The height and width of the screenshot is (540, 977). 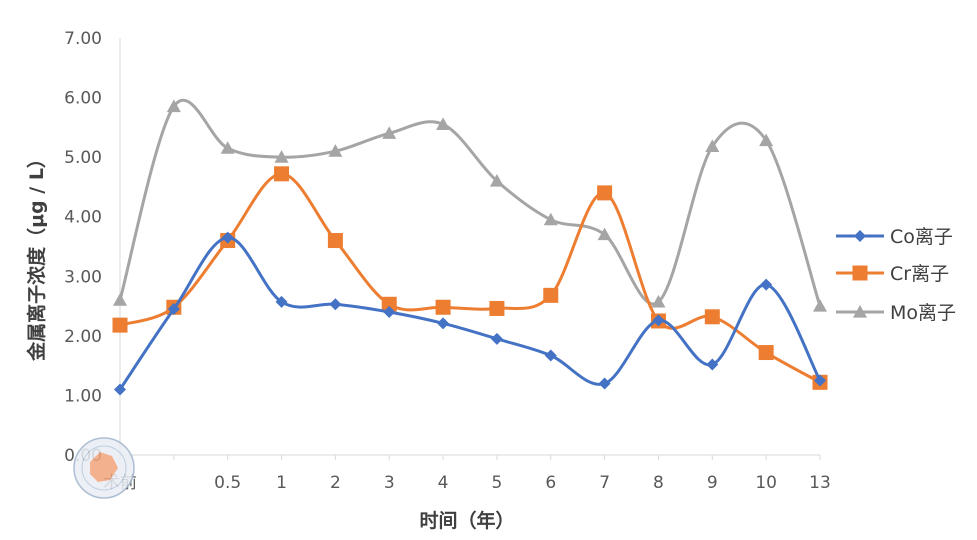 What do you see at coordinates (83, 396) in the screenshot?
I see `y-tick-label: 1.00` at bounding box center [83, 396].